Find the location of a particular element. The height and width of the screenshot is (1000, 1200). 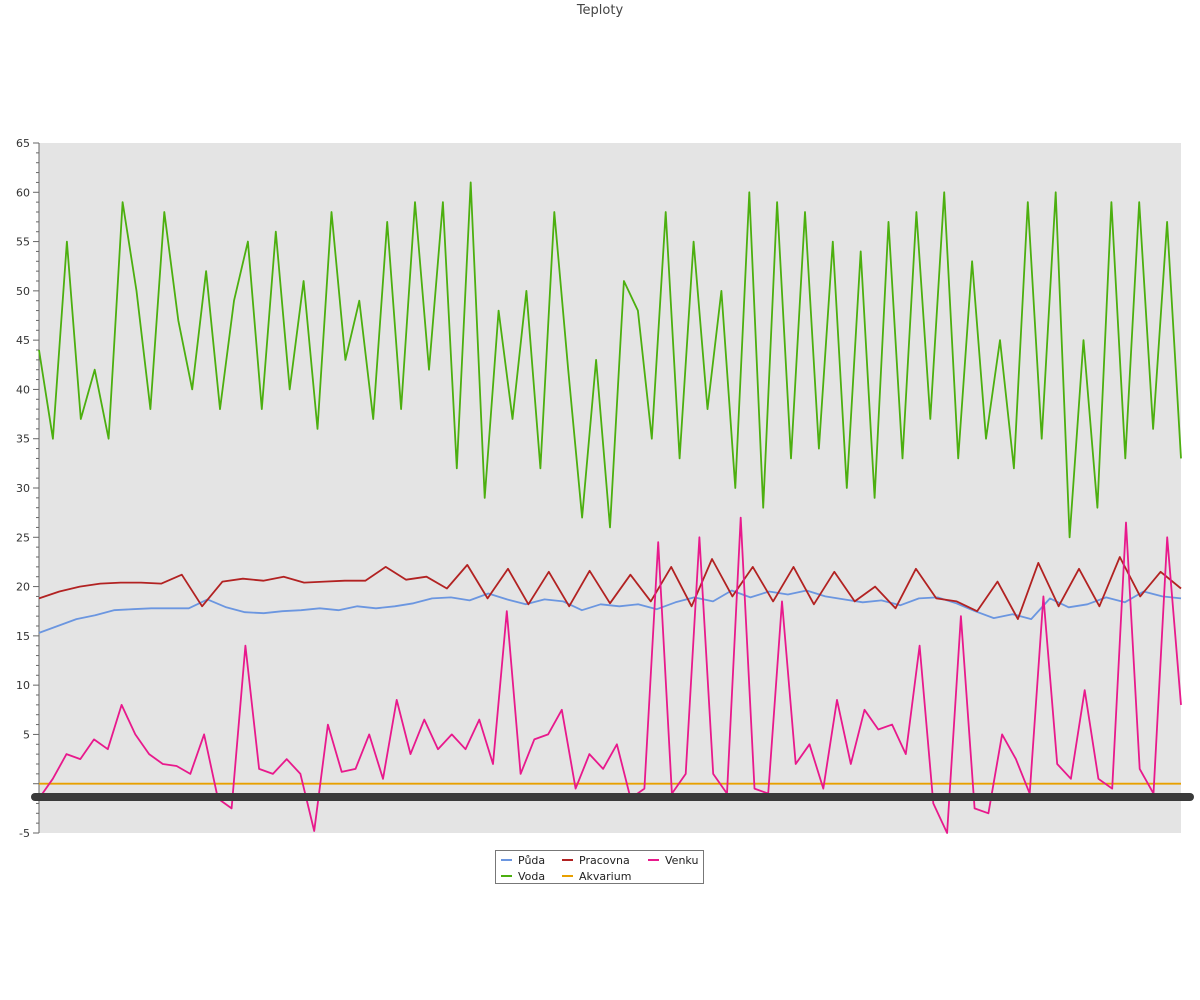

series-line-pda is located at coordinates (610, 611).